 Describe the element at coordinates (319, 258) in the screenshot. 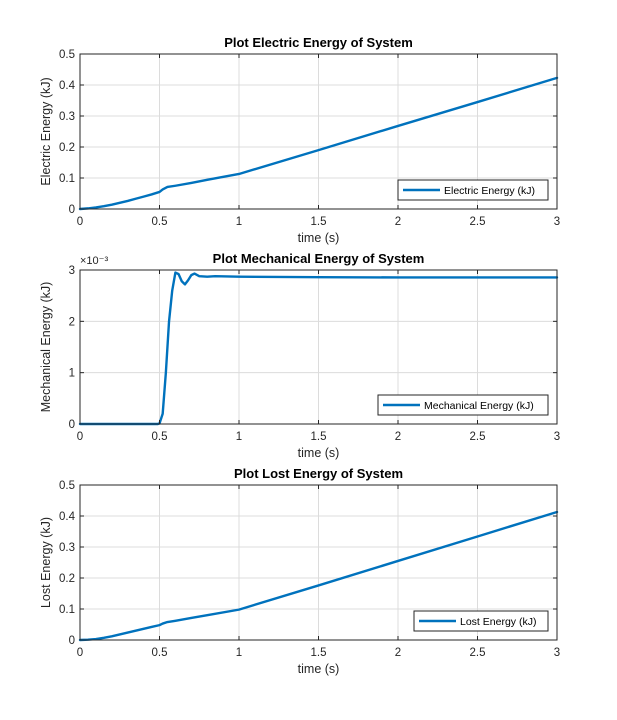

I see `chart-title: Plot Mechanical Energy of System` at that location.